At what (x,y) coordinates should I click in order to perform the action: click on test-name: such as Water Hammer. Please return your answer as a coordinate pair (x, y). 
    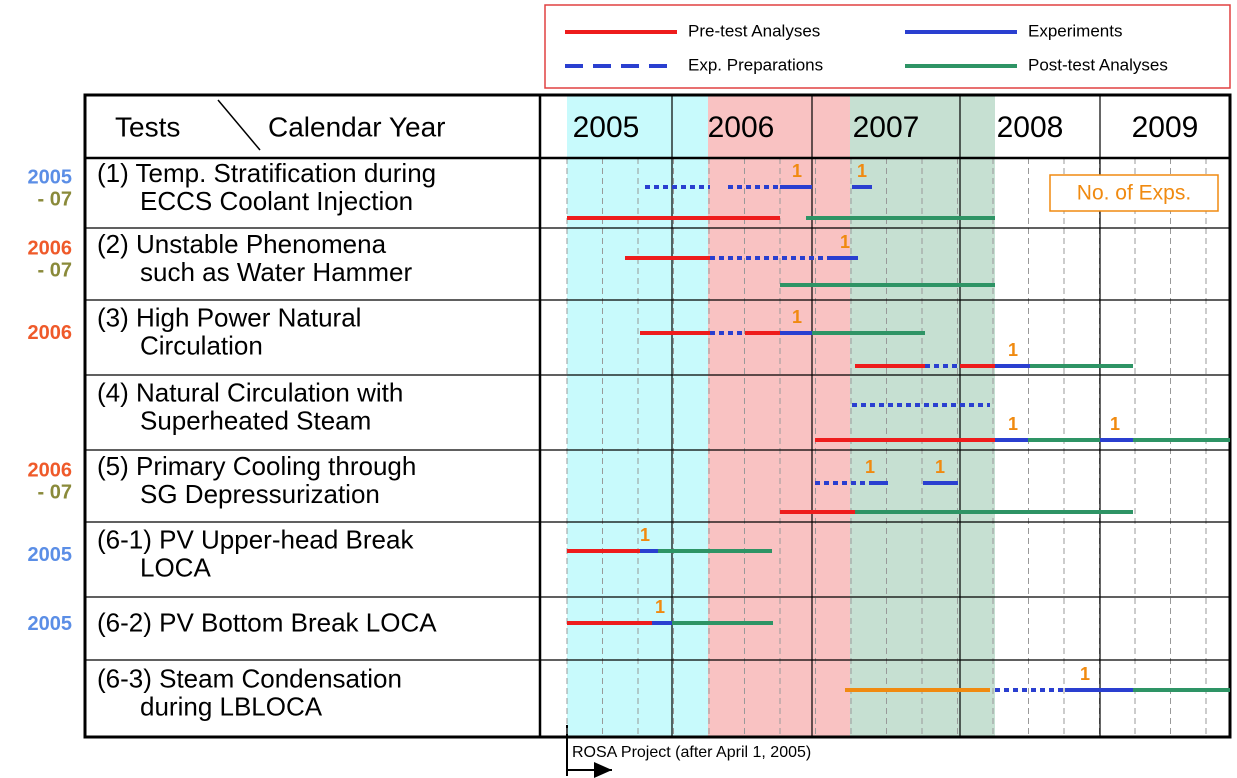
    Looking at the image, I should click on (276, 272).